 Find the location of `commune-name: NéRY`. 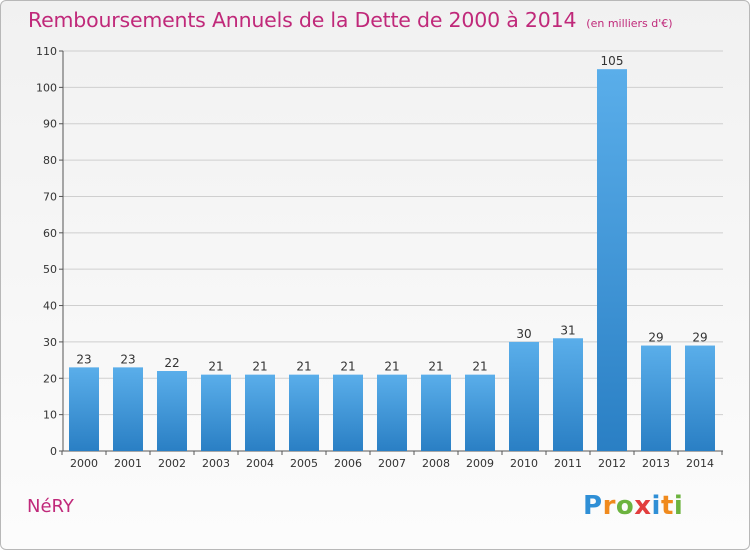

commune-name: NéRY is located at coordinates (50, 506).